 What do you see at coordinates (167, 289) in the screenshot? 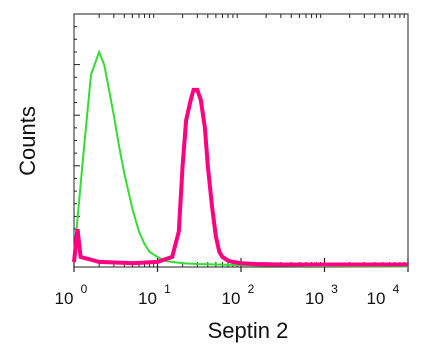
I see `x-tick-label-exponent: 1` at bounding box center [167, 289].